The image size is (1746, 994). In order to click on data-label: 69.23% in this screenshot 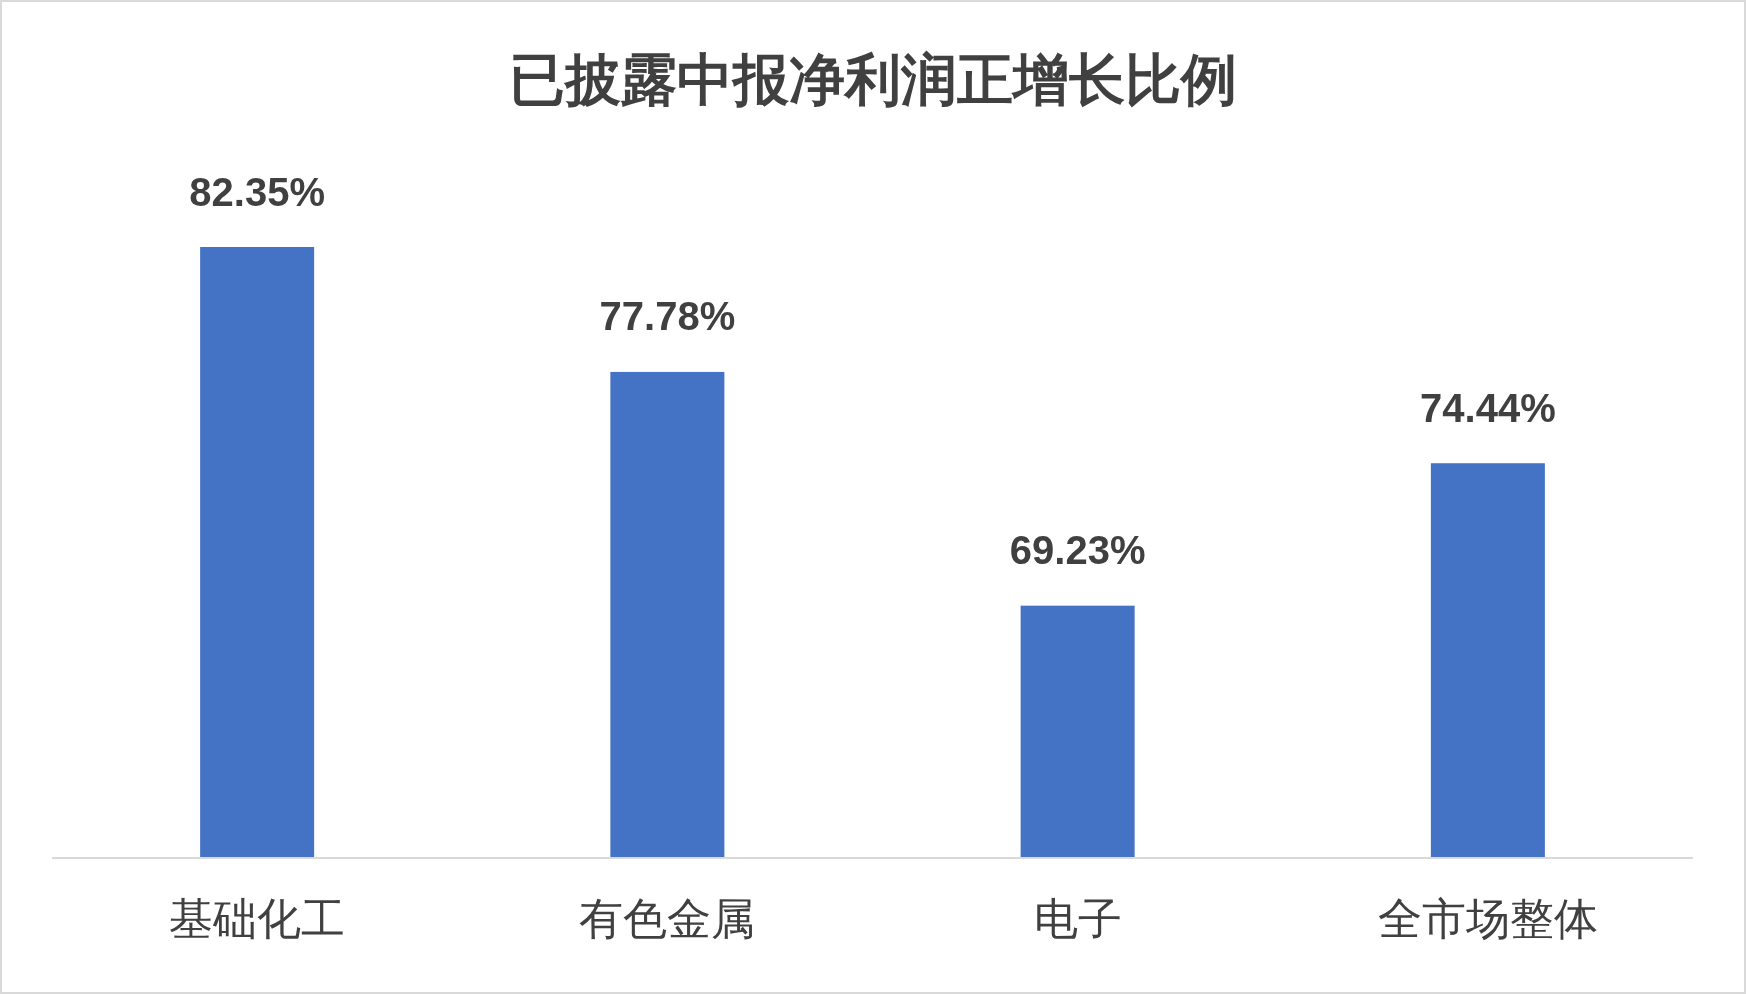, I will do `click(1077, 550)`.